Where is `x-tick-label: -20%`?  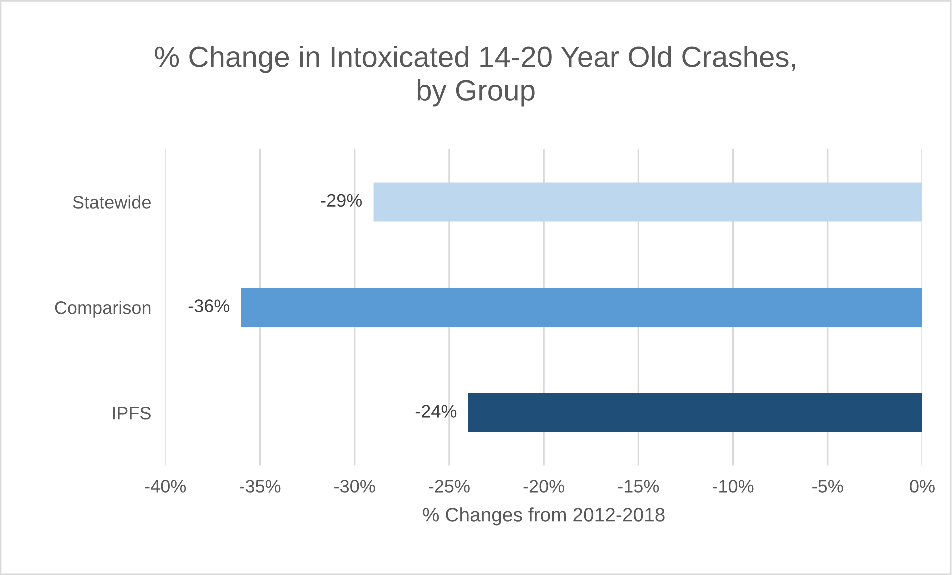
x-tick-label: -20% is located at coordinates (544, 486).